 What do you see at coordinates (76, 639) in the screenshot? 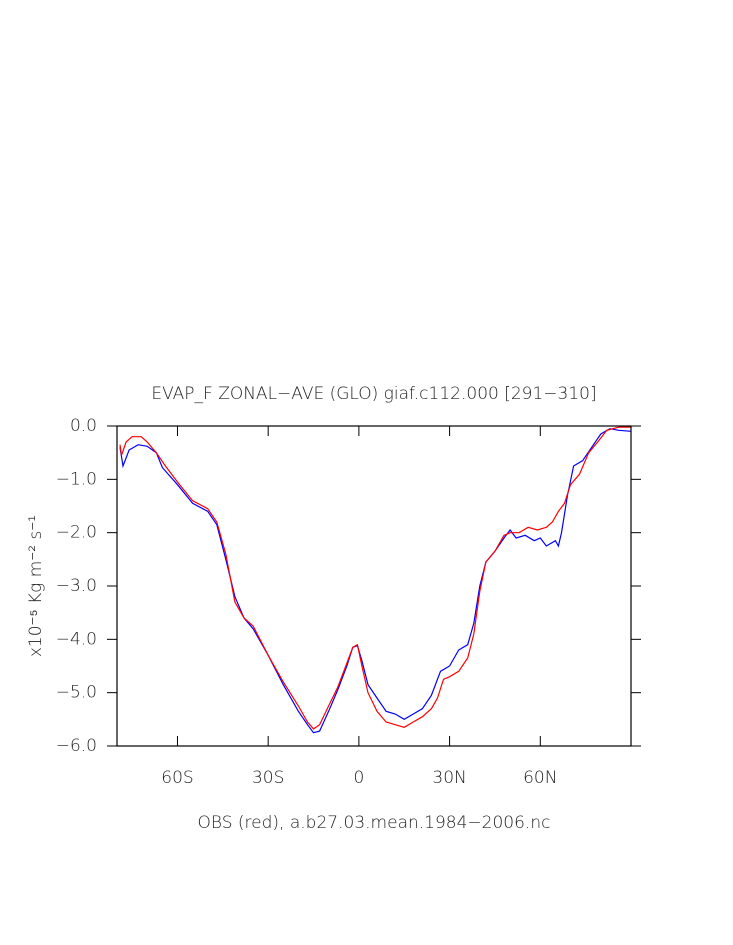
I see `y-tick-label: −4.0` at bounding box center [76, 639].